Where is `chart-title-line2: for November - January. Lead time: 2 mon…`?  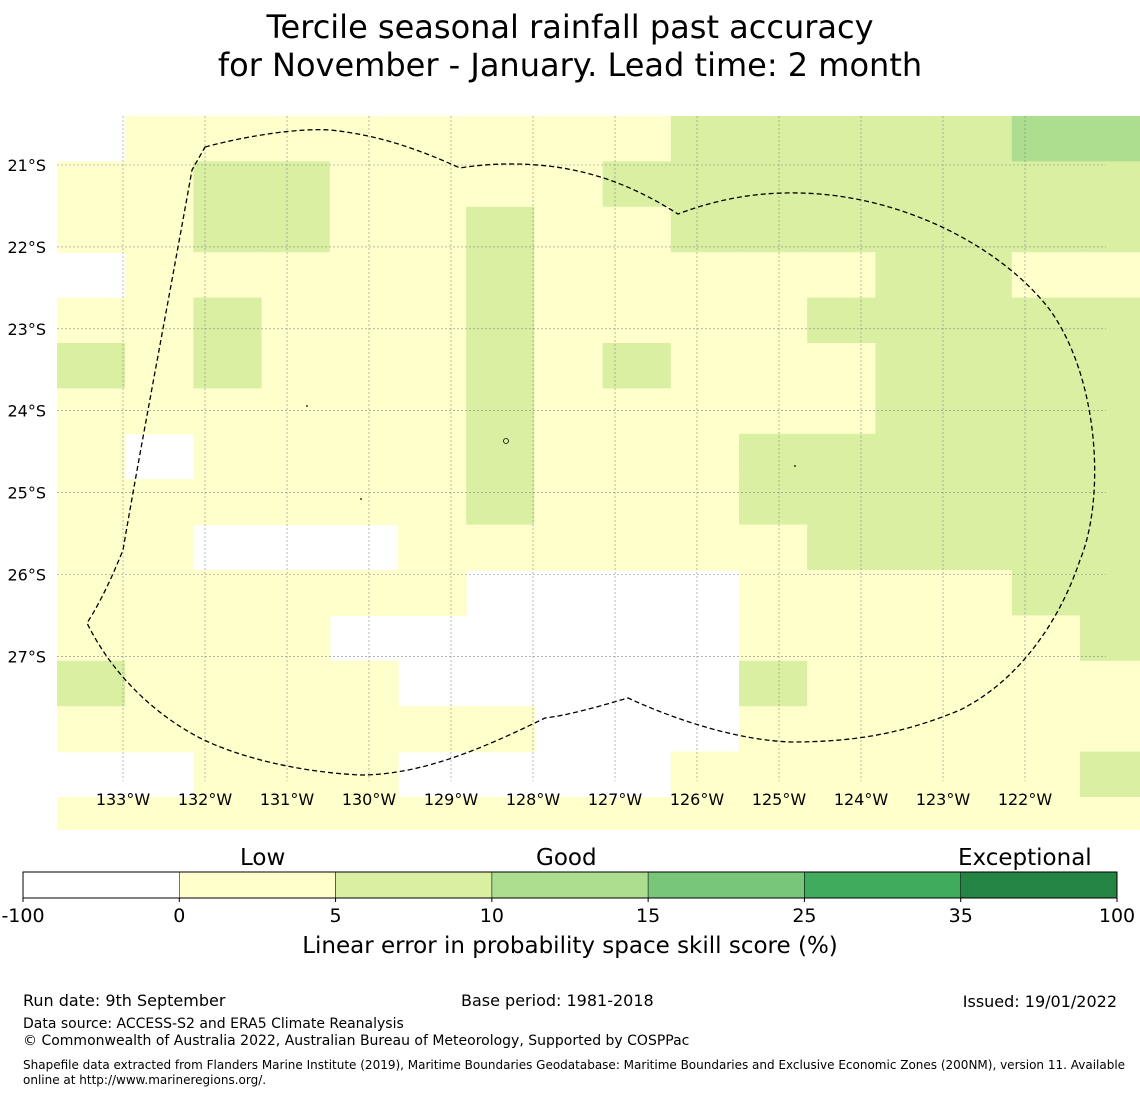
chart-title-line2: for November - January. Lead time: 2 mon… is located at coordinates (570, 65).